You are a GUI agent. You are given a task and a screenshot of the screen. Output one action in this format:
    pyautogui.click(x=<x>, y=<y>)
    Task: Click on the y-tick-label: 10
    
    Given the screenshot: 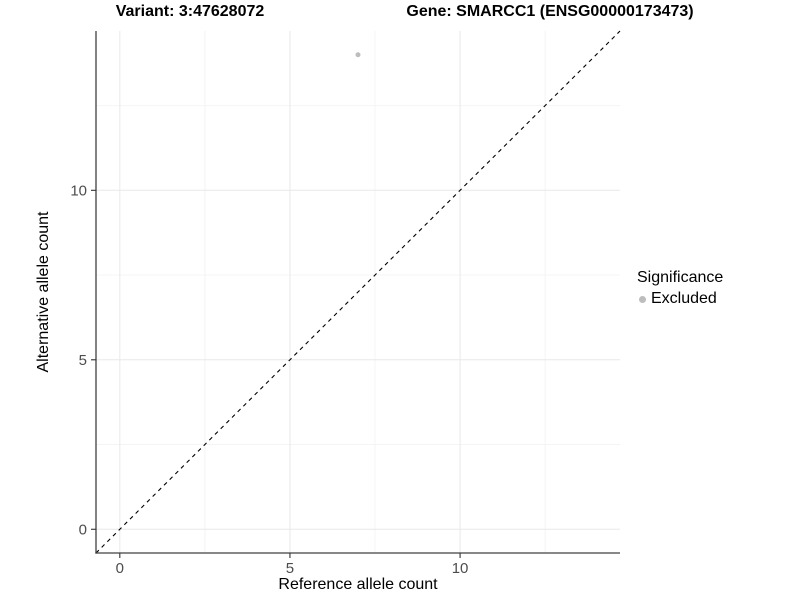 What is the action you would take?
    pyautogui.click(x=78, y=190)
    